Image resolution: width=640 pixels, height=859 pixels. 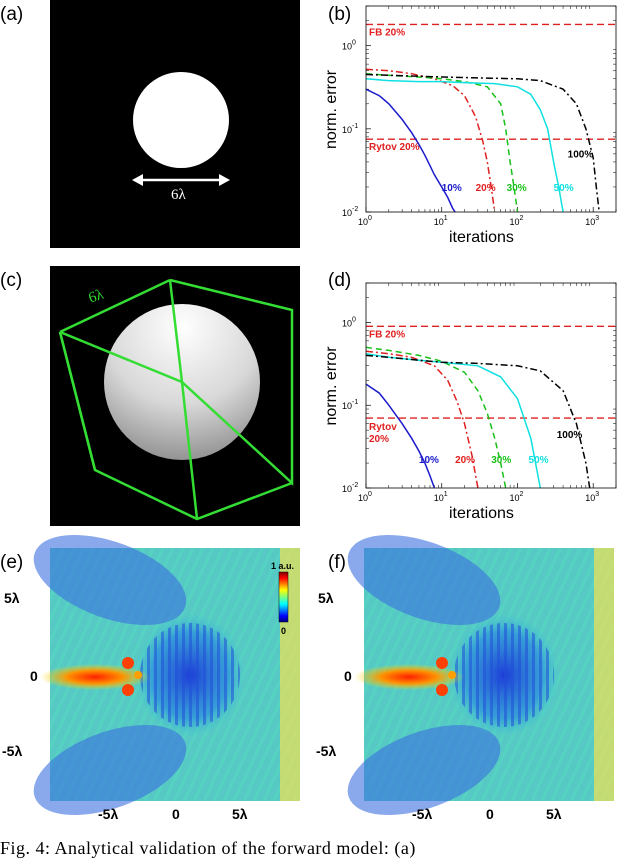 I want to click on panel-c-label: (c), so click(x=11, y=280).